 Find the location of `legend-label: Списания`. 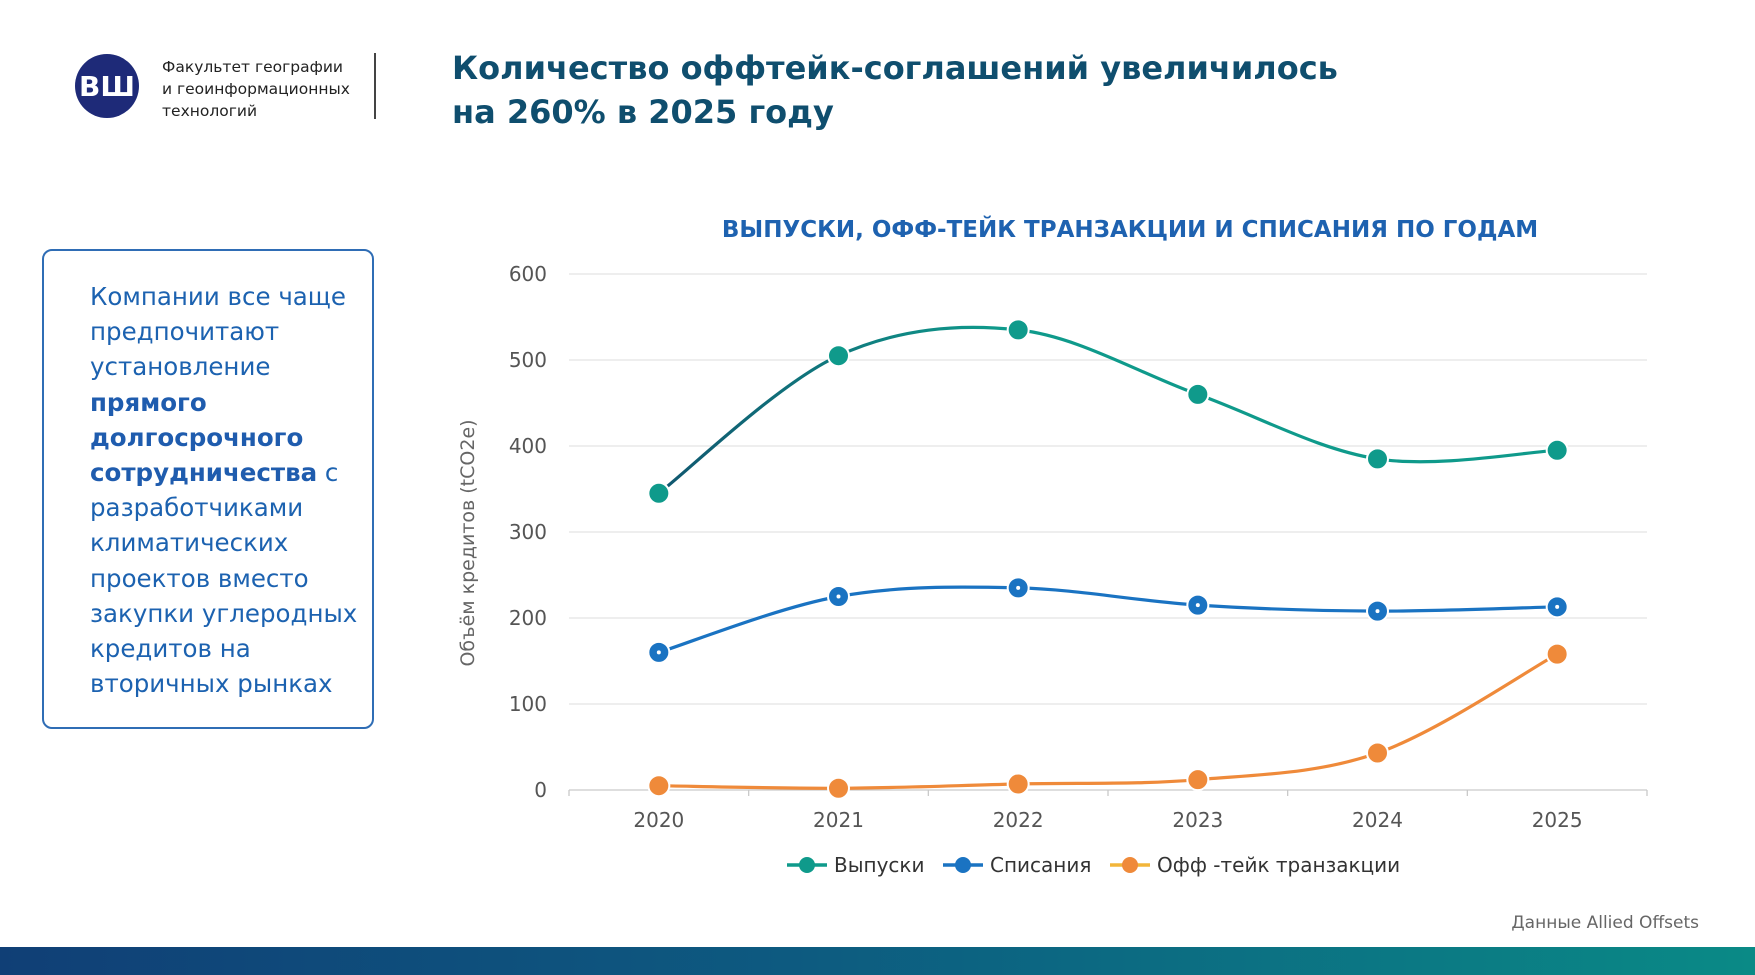

legend-label: Списания is located at coordinates (1040, 865).